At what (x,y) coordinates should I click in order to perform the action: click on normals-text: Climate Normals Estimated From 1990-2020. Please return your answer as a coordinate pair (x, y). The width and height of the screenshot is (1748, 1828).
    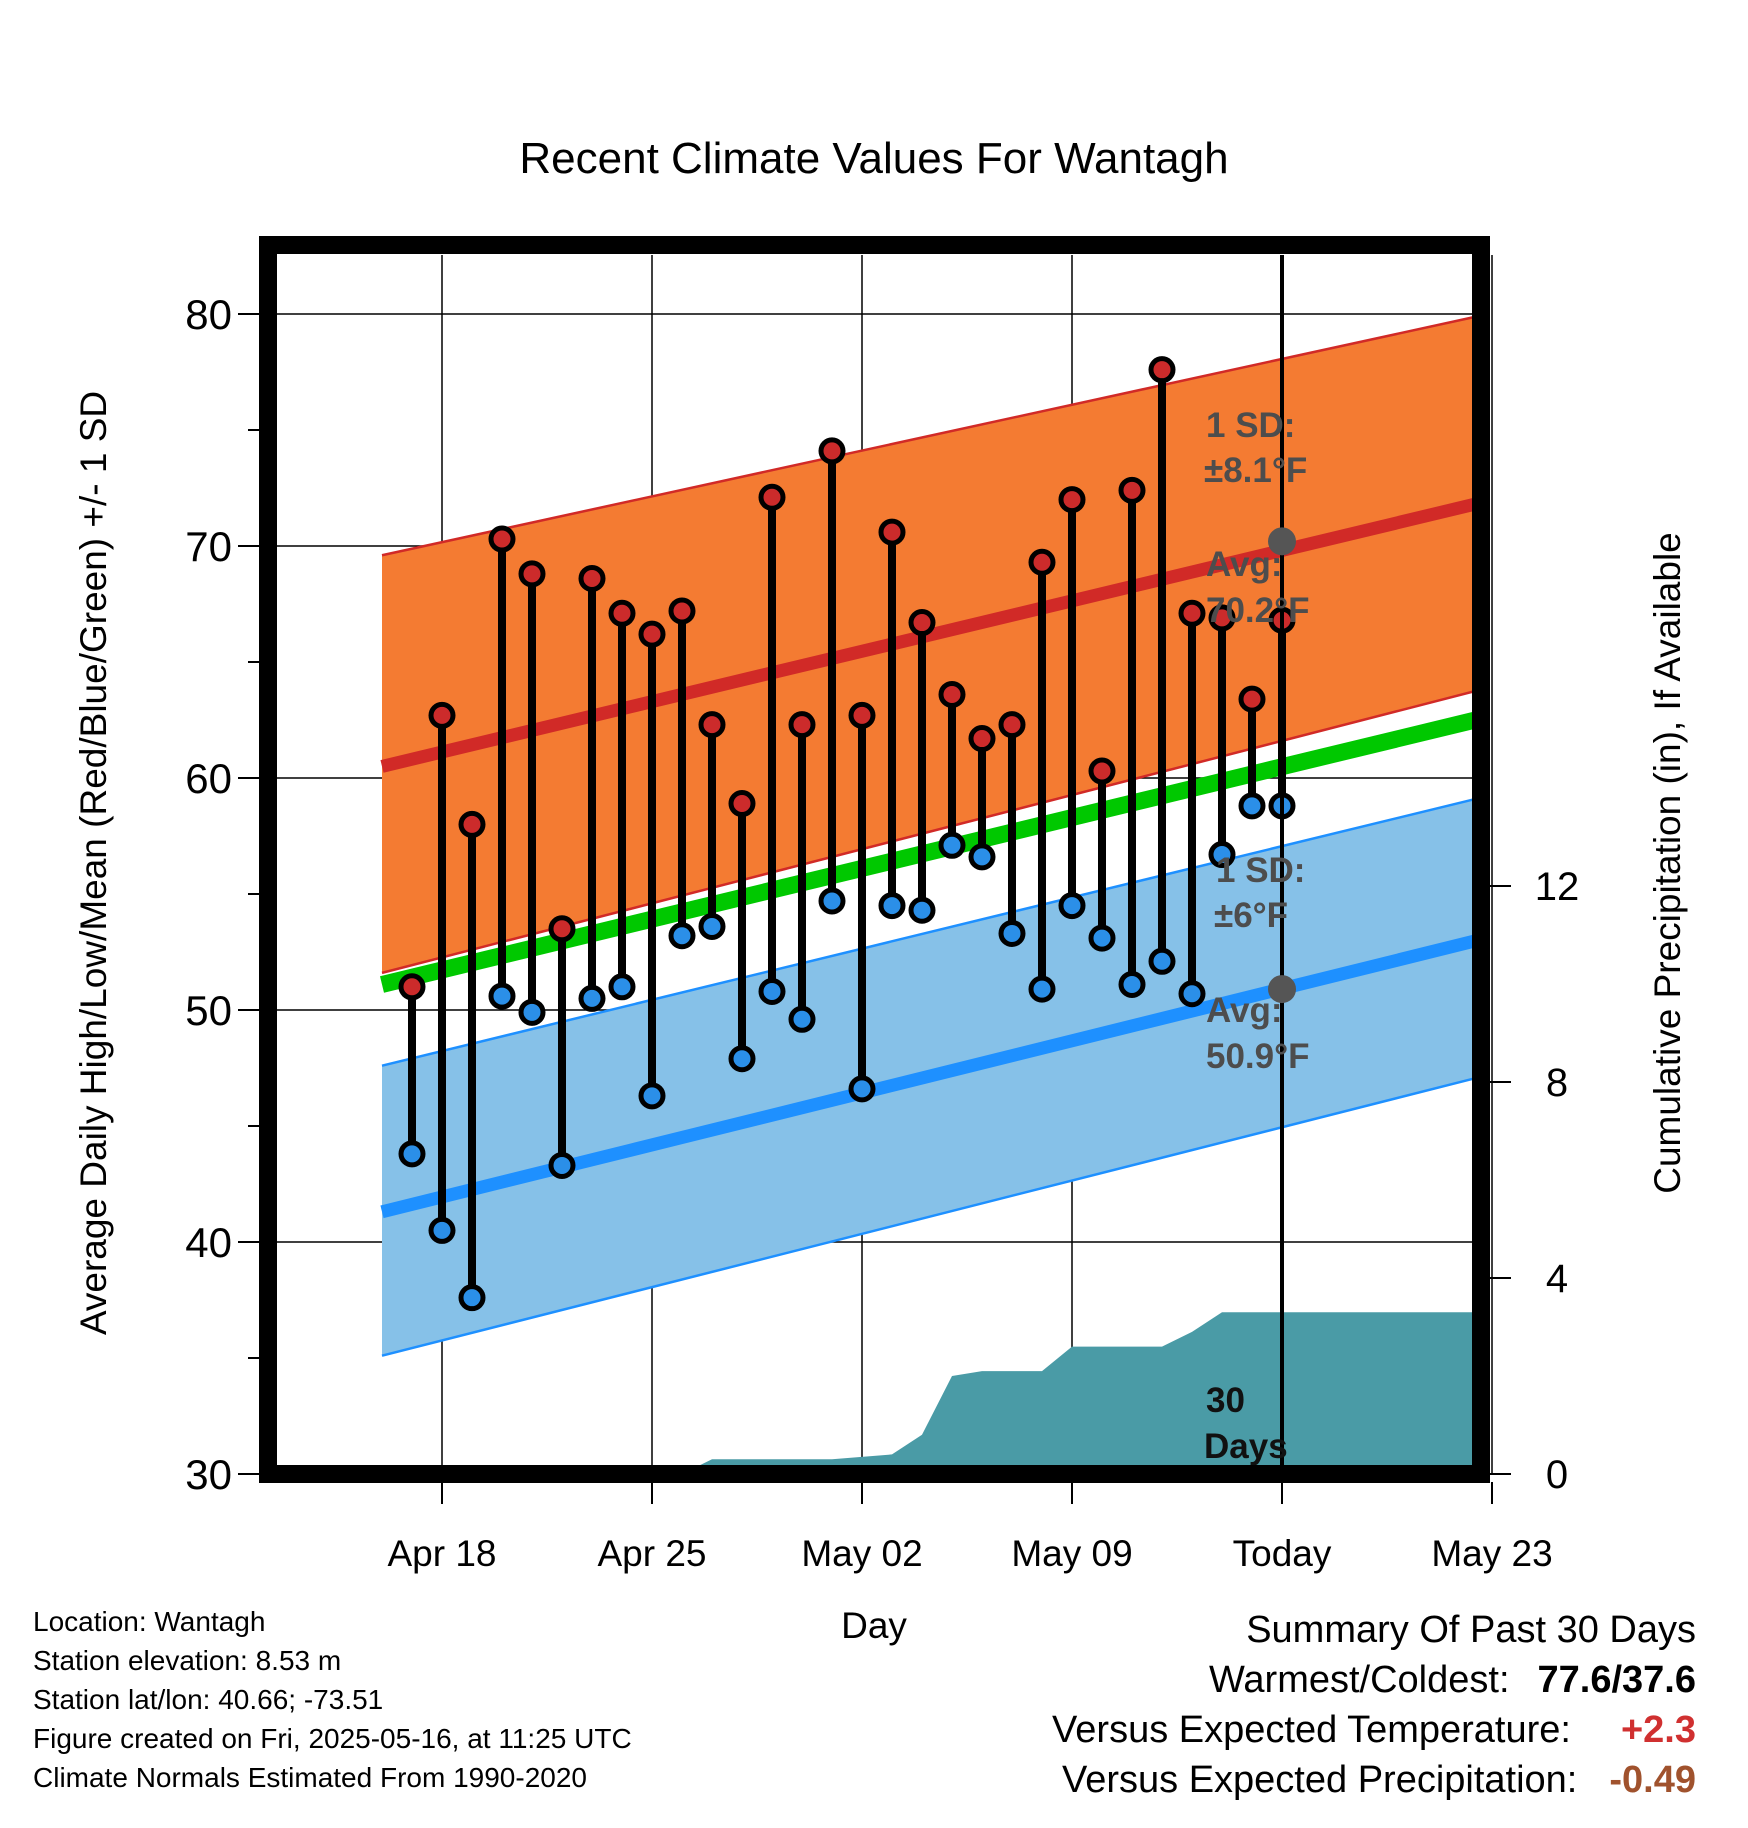
    Looking at the image, I should click on (310, 1777).